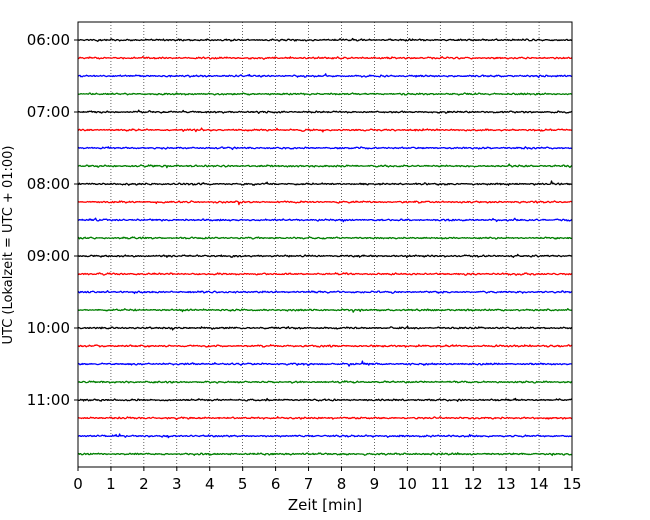  I want to click on x-axis-ticks: 0 1 2 3 4 5 6 7 8 9 10 11 12 13 14 15, so click(327, 480).